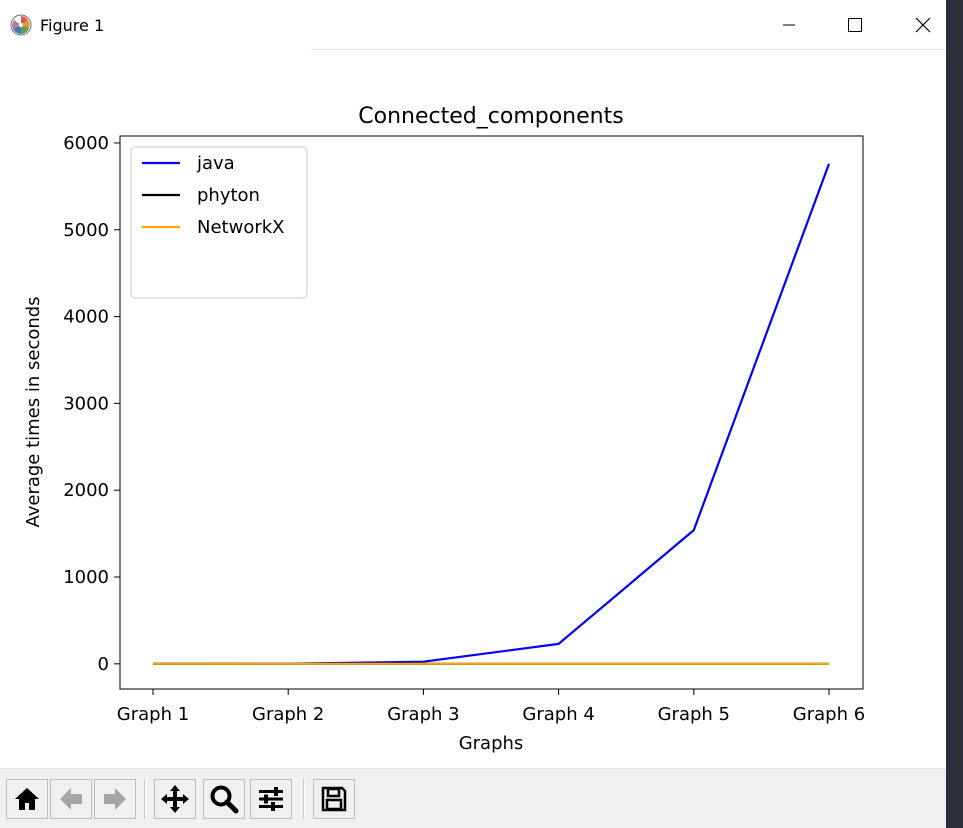  Describe the element at coordinates (86, 577) in the screenshot. I see `y-tick-label: 1000` at that location.